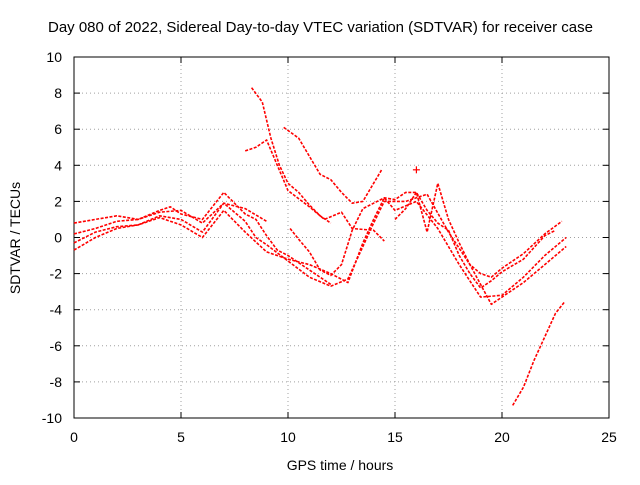 The image size is (640, 485). What do you see at coordinates (395, 437) in the screenshot?
I see `x-tick-label: 15` at bounding box center [395, 437].